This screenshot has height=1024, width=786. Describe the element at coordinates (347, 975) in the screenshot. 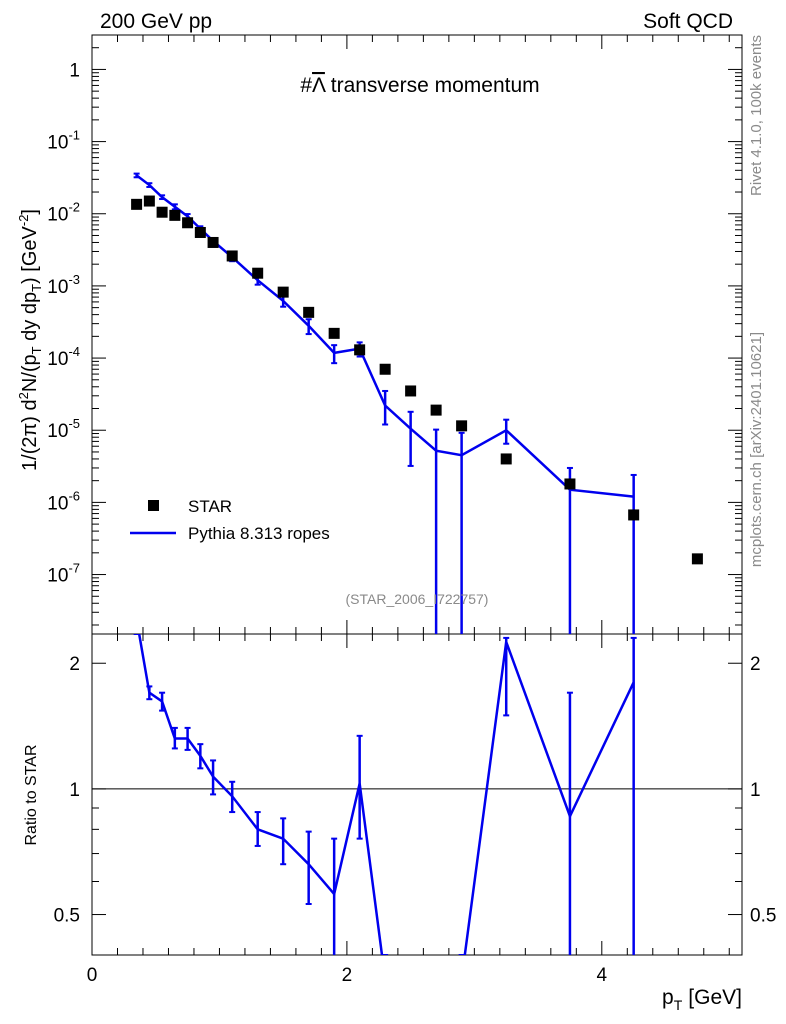

I see `x-tick-label-2: 2` at that location.